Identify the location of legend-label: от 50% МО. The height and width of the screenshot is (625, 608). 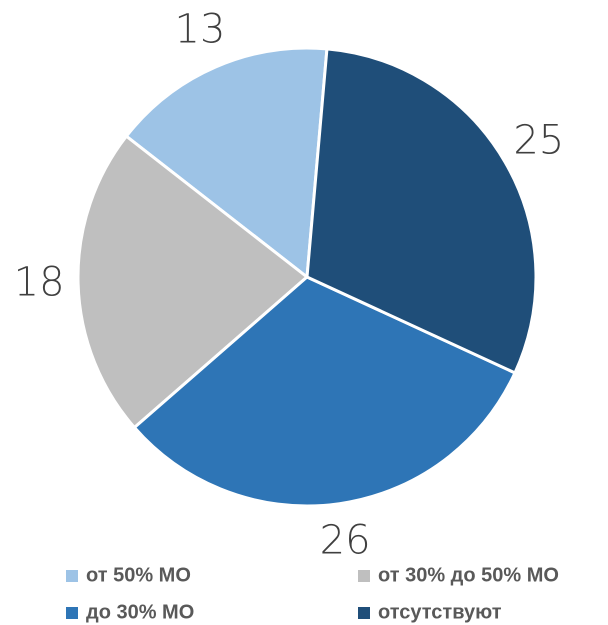
(138, 575).